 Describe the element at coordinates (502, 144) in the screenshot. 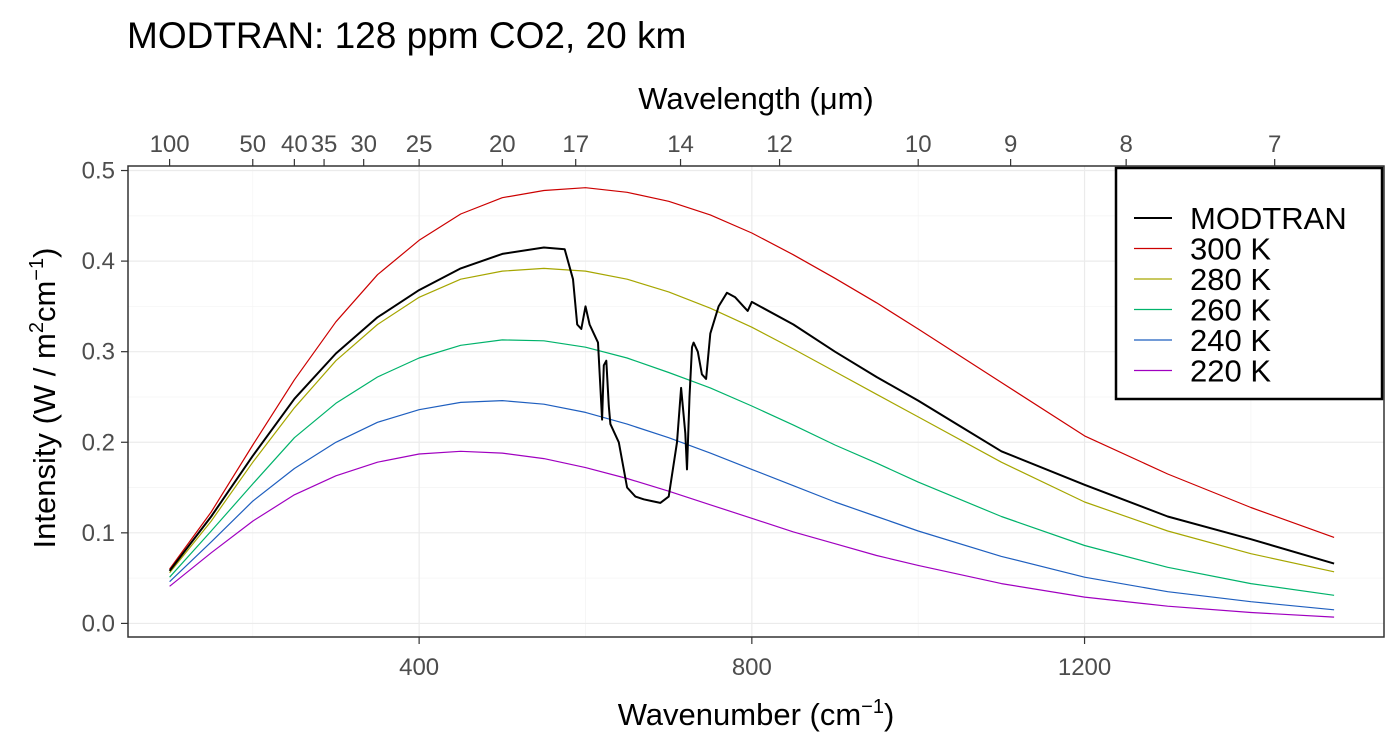

I see `top-tick-label: 20` at that location.